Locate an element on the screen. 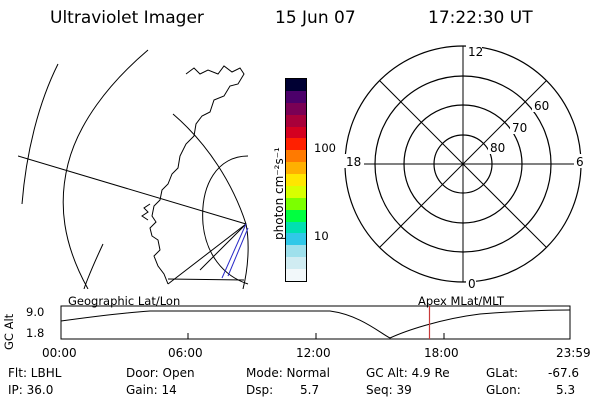 This screenshot has width=600, height=400. map-small-circle is located at coordinates (225, 220).